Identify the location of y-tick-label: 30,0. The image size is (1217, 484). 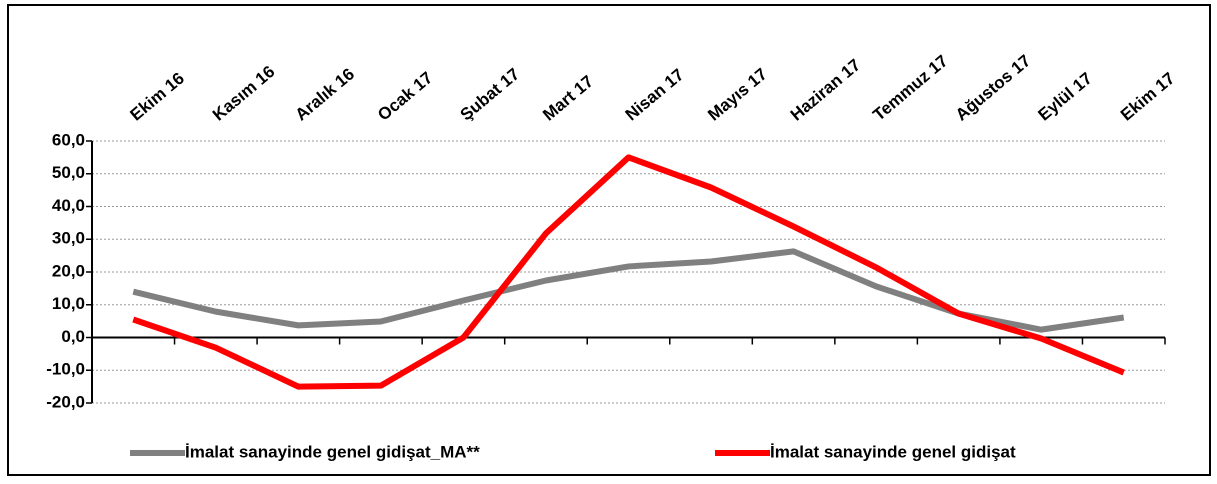
(68, 238).